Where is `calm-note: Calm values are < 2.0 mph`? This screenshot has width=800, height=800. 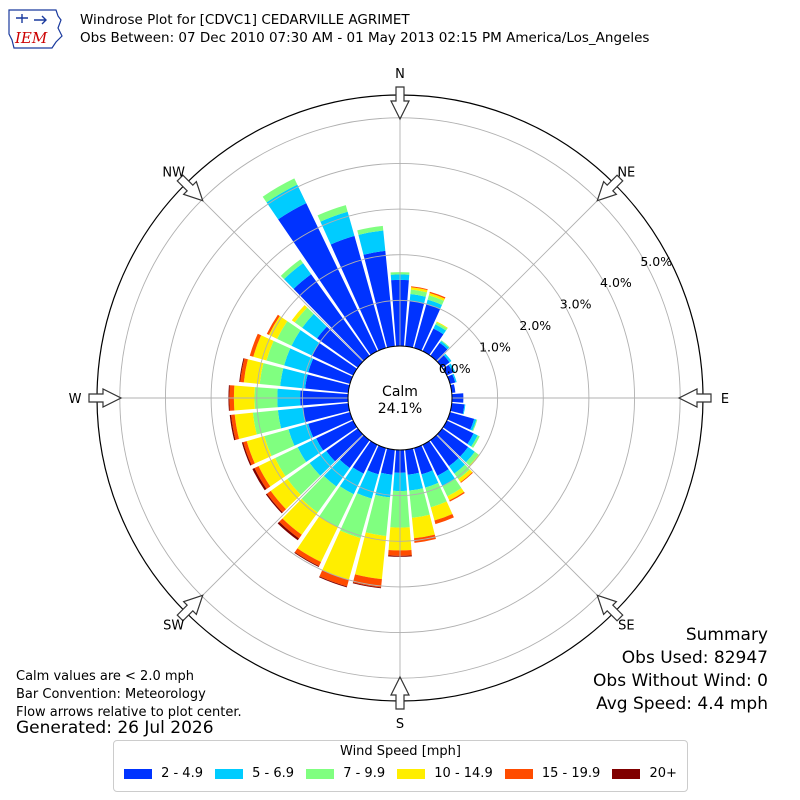
calm-note: Calm values are < 2.0 mph is located at coordinates (105, 676).